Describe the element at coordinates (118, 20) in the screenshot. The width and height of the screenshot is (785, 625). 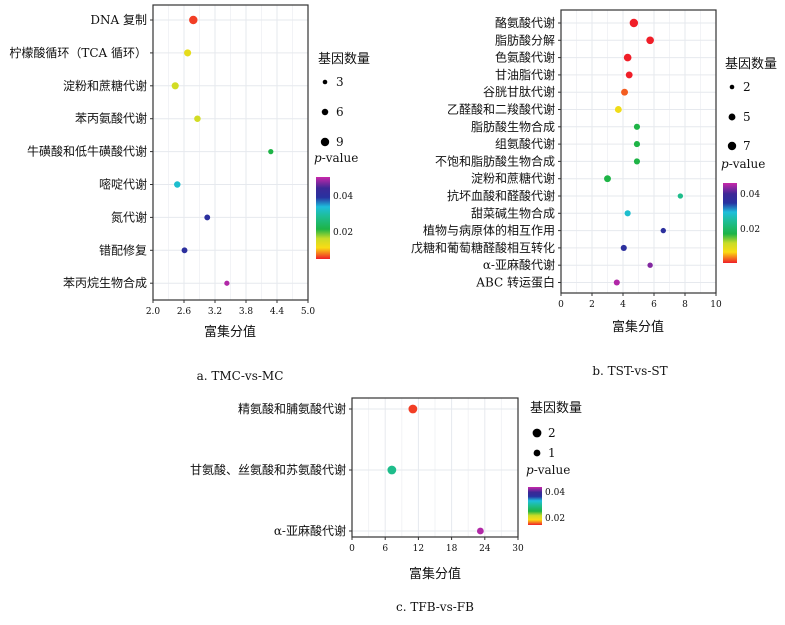
I see `y-tick-label: DNA 复制` at that location.